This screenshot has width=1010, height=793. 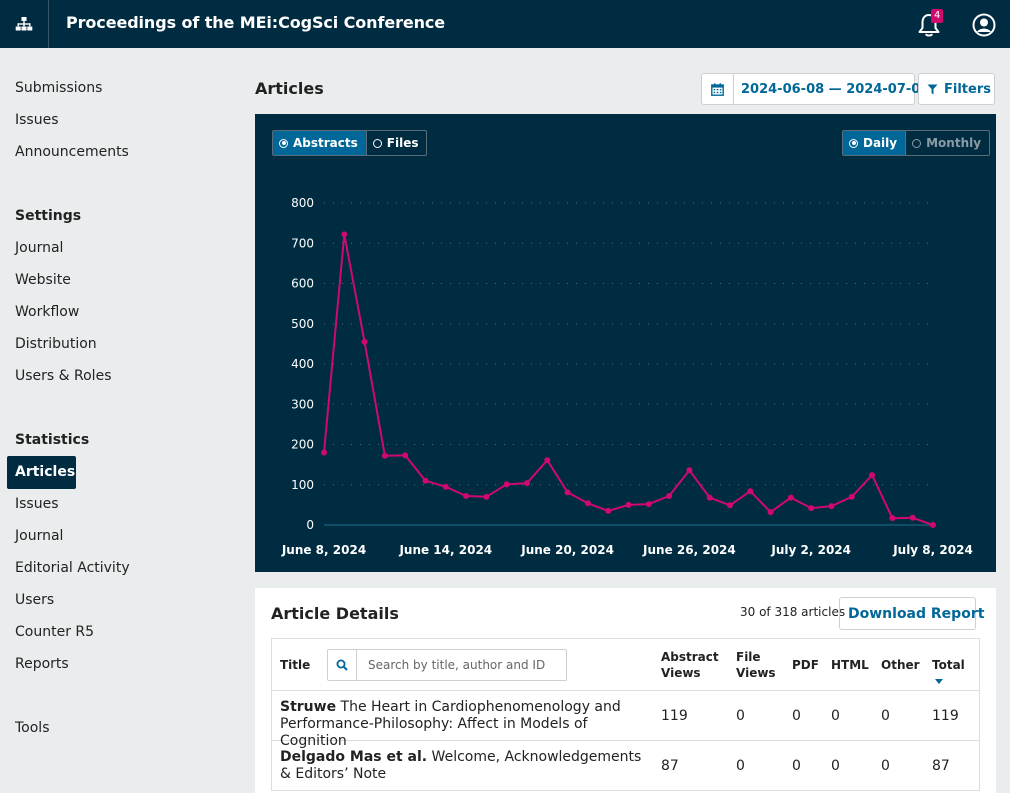 What do you see at coordinates (47, 312) in the screenshot?
I see `sidebar-item-workflow: Workflow` at bounding box center [47, 312].